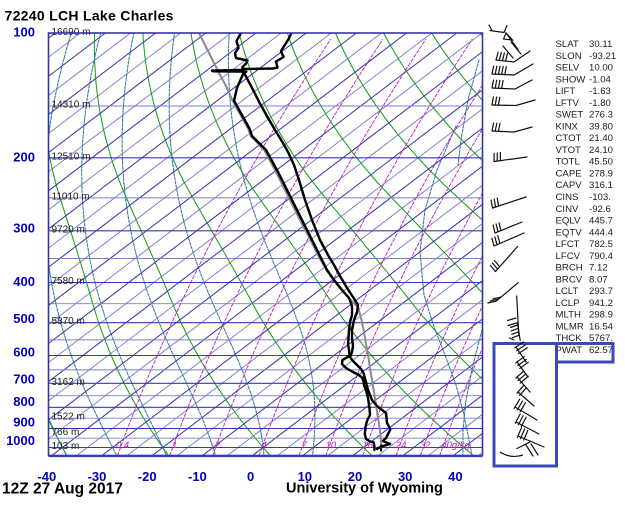 The width and height of the screenshot is (625, 505). What do you see at coordinates (568, 221) in the screenshot?
I see `svg-text: EQLV` at bounding box center [568, 221].